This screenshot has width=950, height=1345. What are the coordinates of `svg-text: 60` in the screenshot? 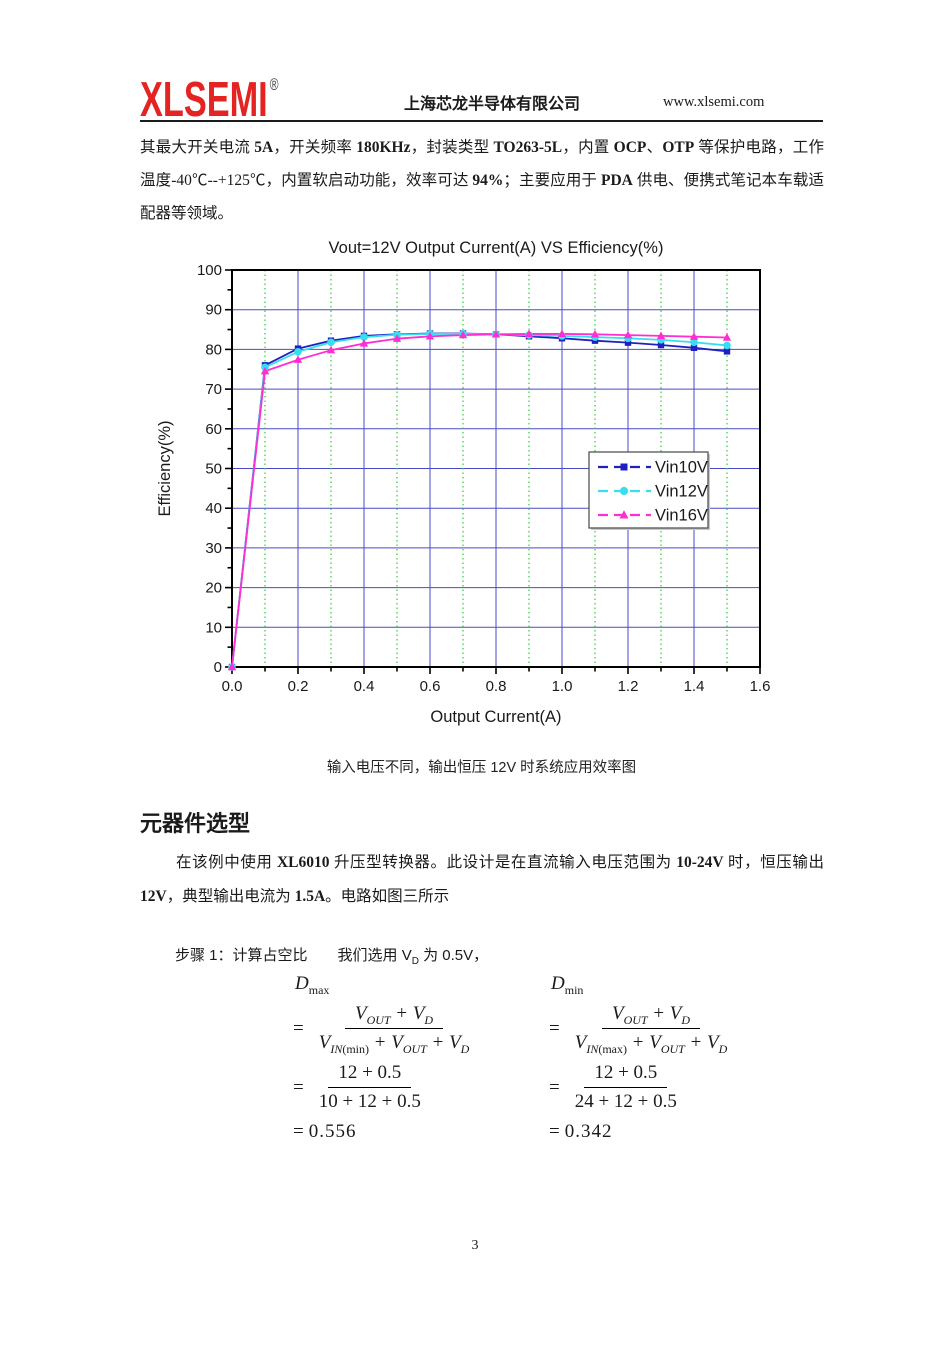 It's located at (213, 429).